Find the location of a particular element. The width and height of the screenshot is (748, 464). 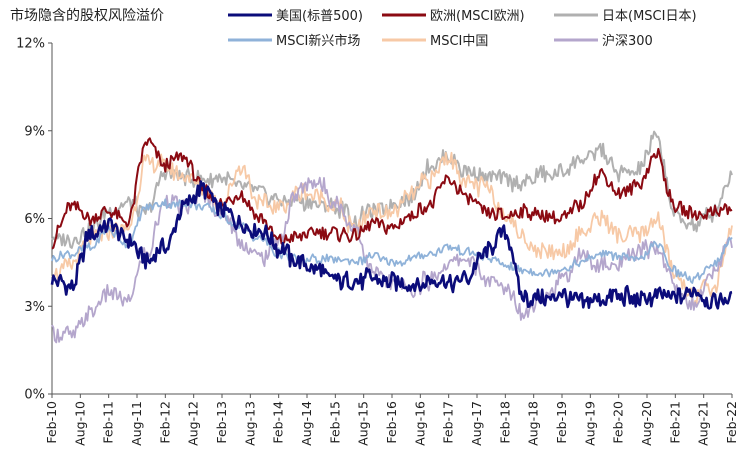

x-tick-label: Feb-19 is located at coordinates (561, 422).